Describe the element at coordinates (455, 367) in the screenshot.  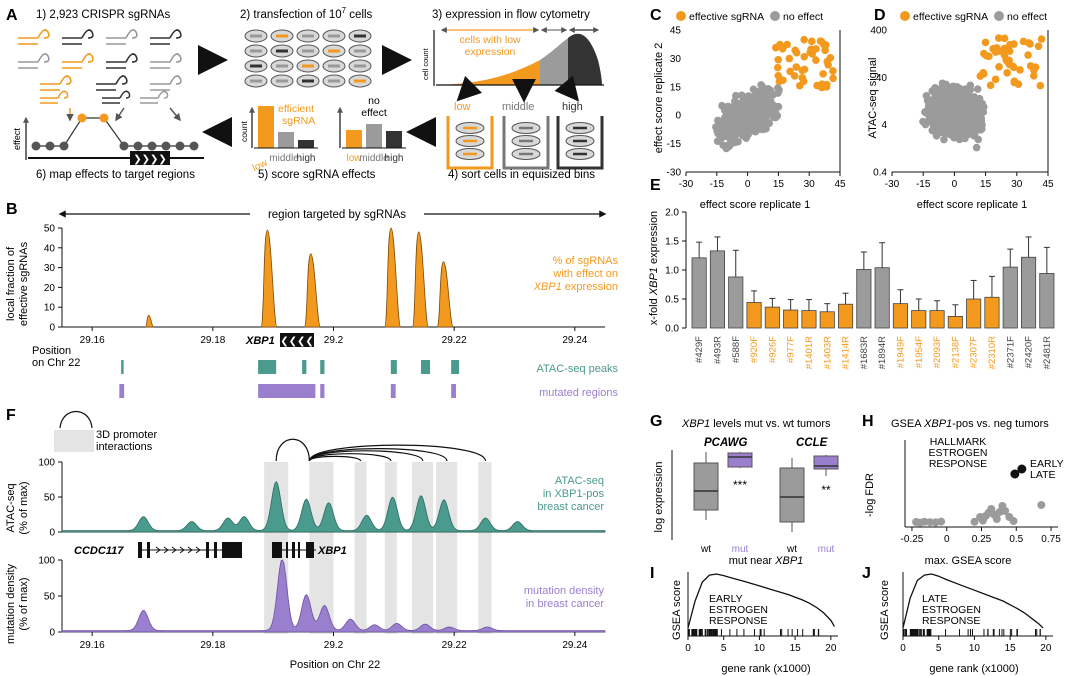
I see `atac-peak` at that location.